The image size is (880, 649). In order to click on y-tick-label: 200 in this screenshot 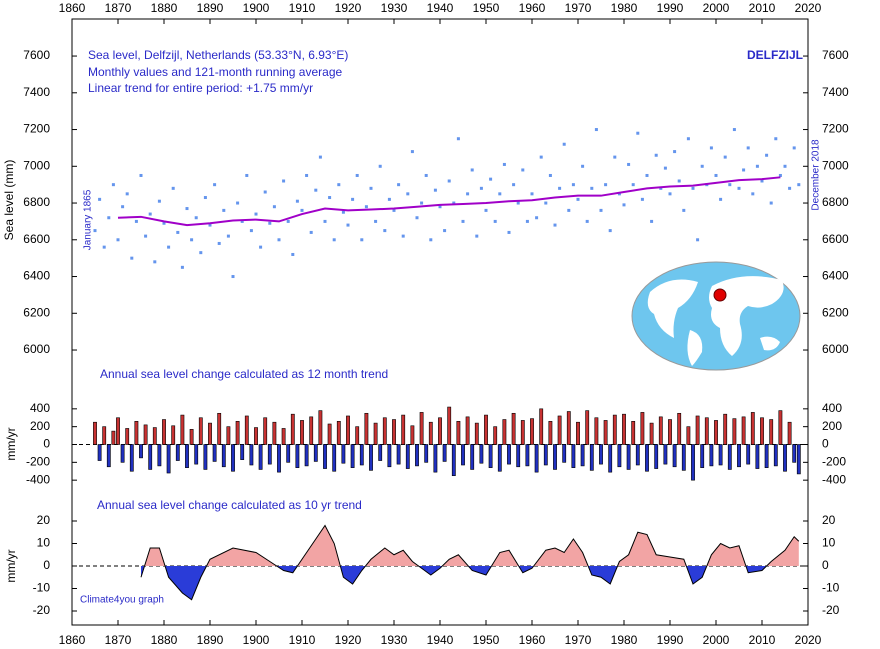, I will do `click(832, 426)`.